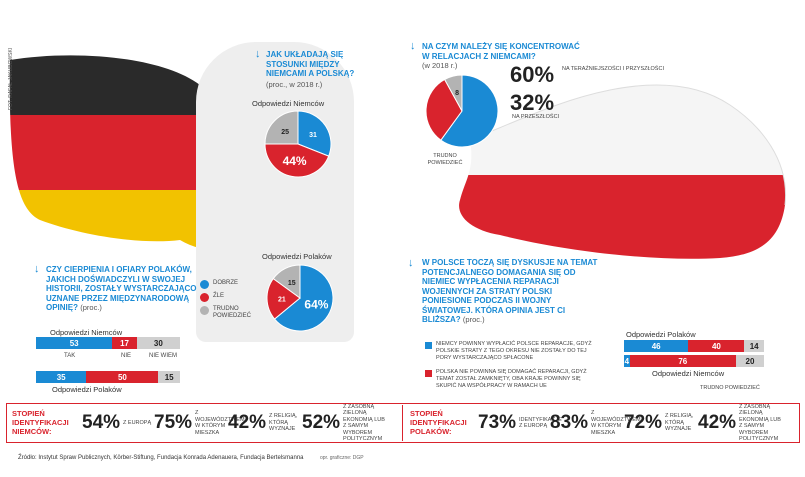  I want to click on bar-poles: 35 50 15, so click(108, 377).